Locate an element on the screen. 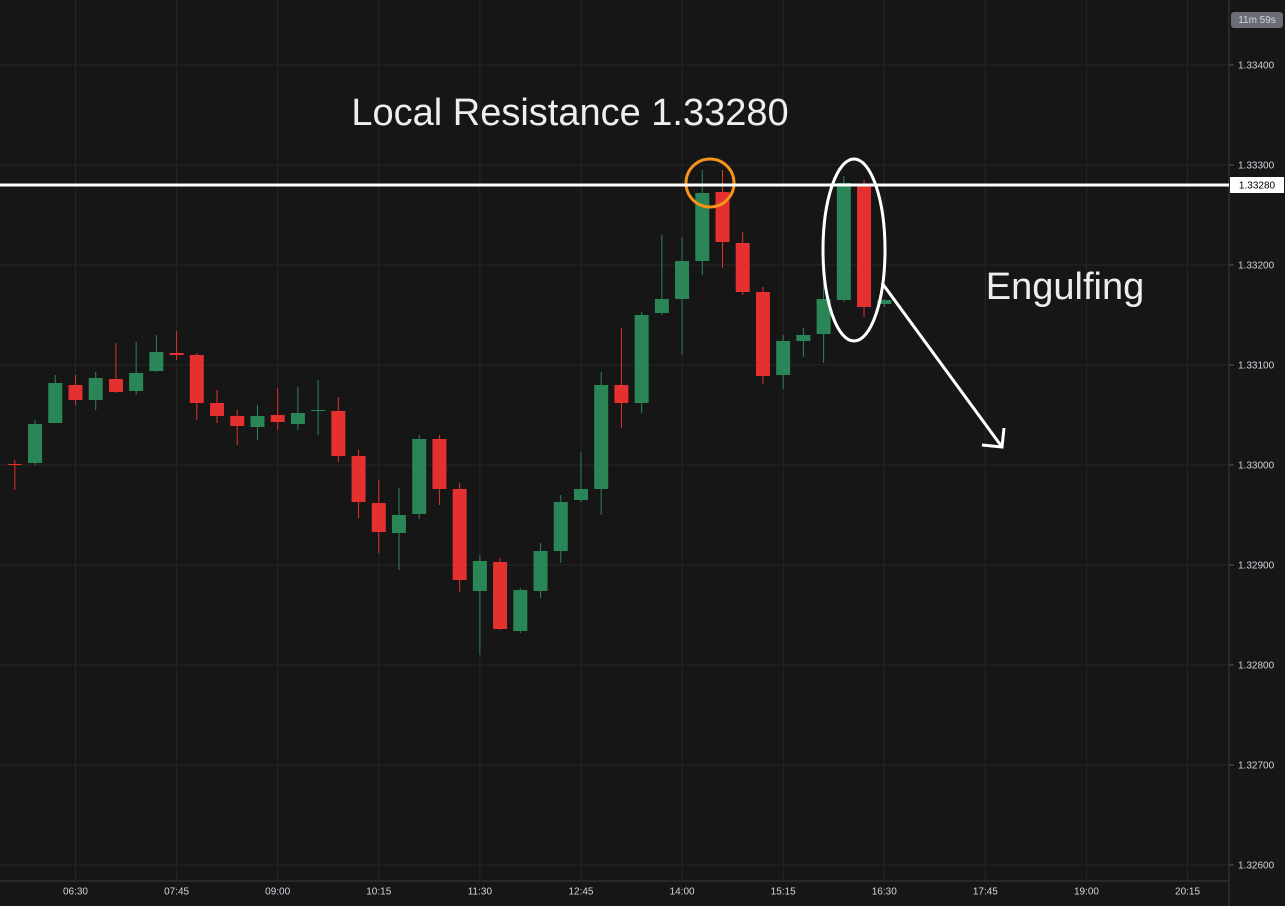 This screenshot has height=906, width=1285. resistance-label-box is located at coordinates (1257, 185).